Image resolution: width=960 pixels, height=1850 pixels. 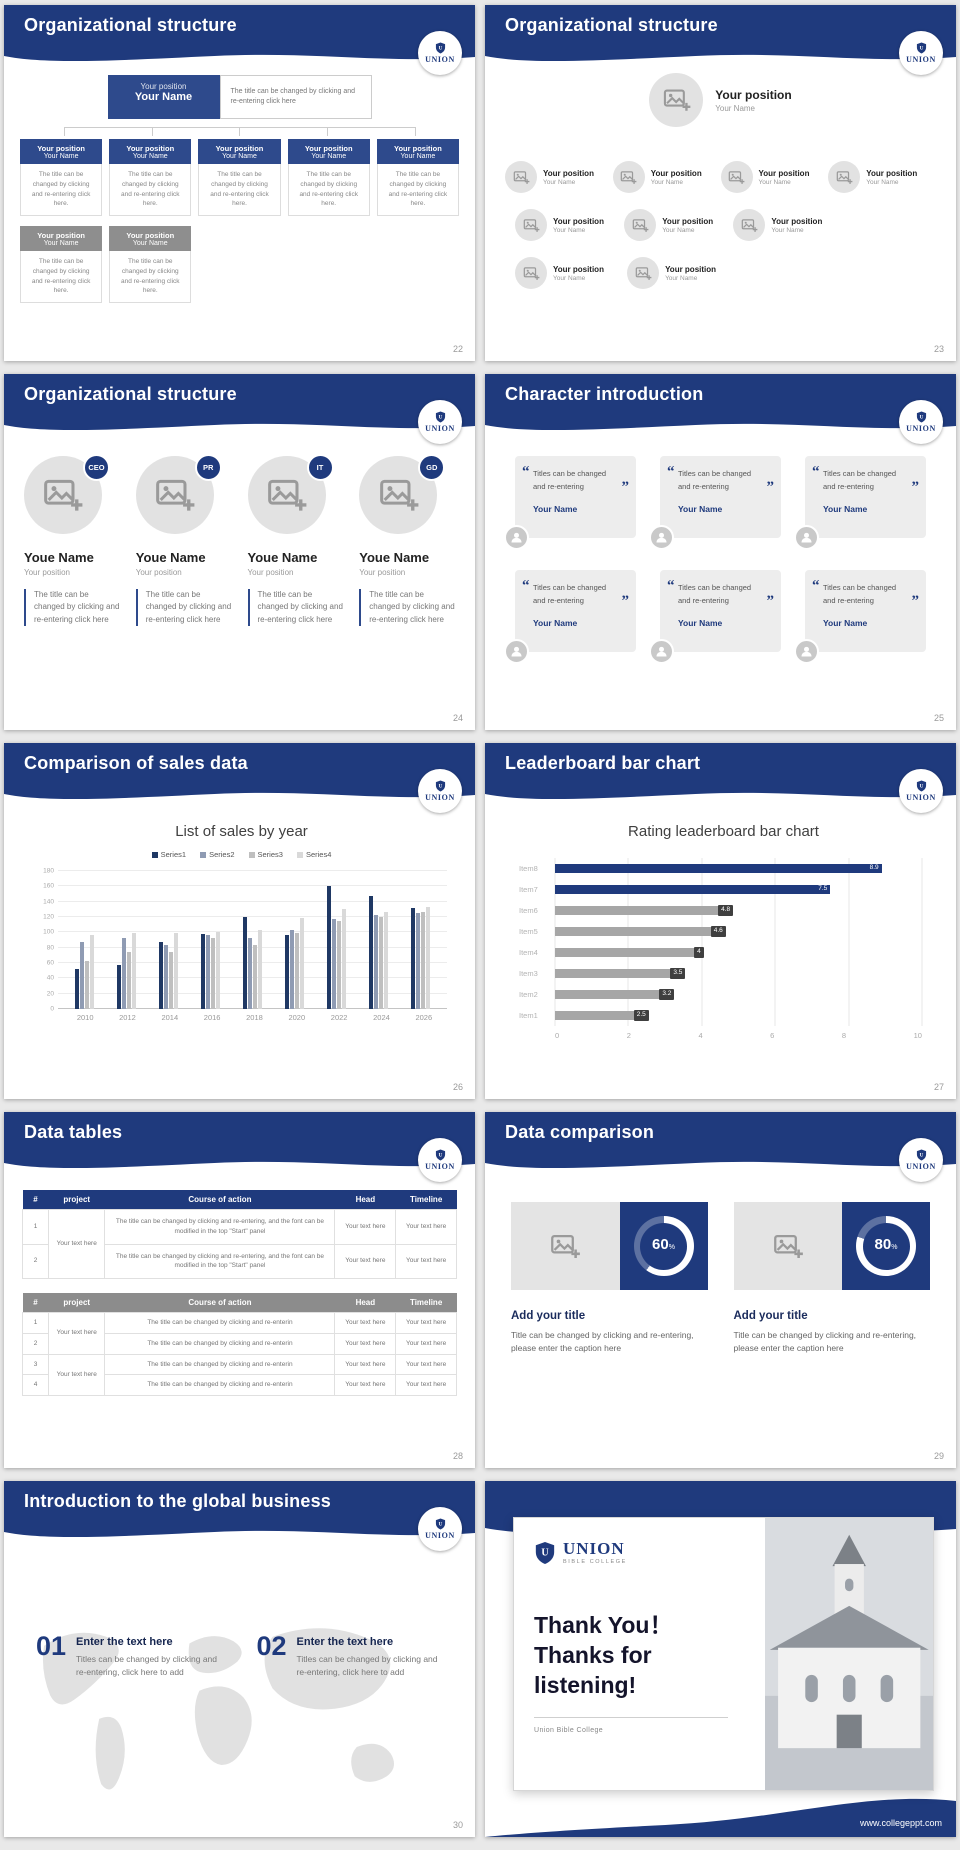 I want to click on root-position: Your position, so click(x=163, y=86).